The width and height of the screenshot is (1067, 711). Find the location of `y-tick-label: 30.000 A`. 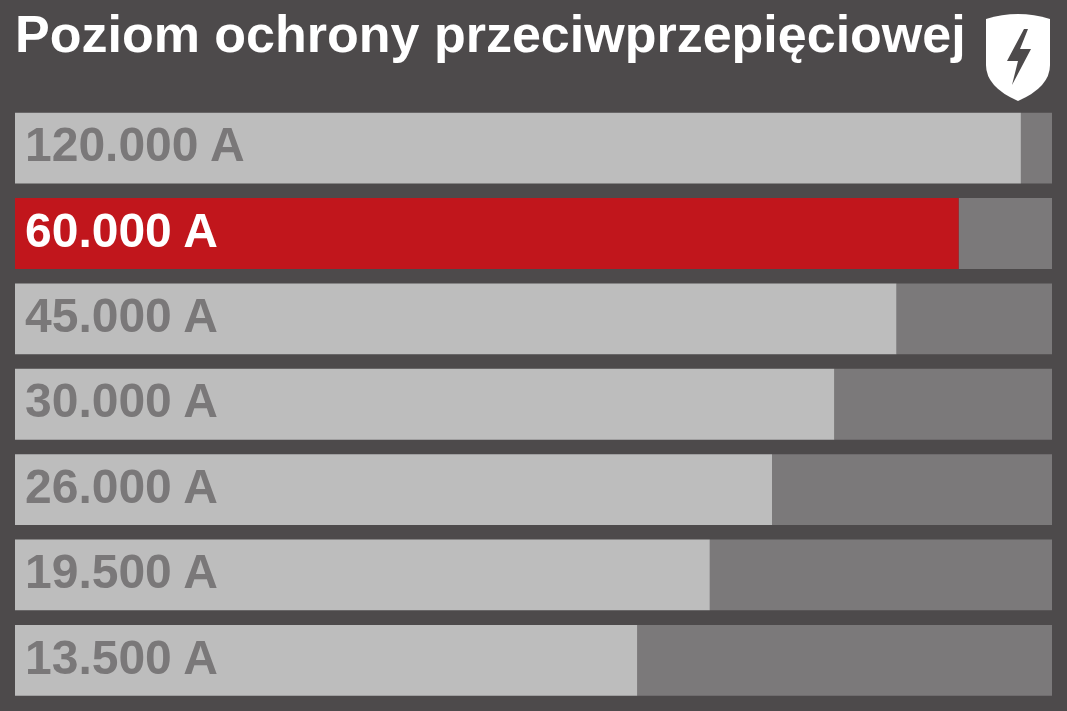

y-tick-label: 30.000 A is located at coordinates (122, 401).